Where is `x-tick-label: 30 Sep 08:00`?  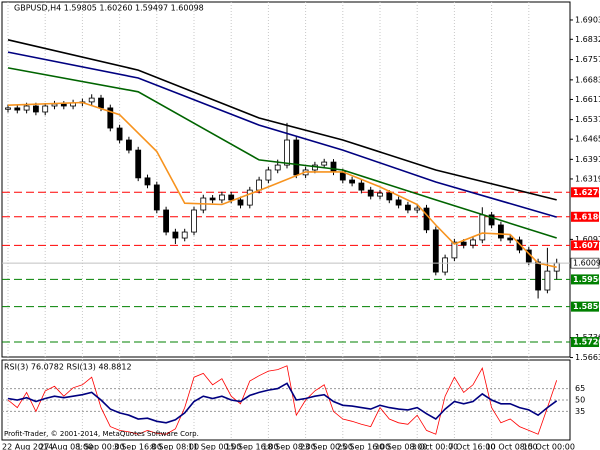 x-tick-label: 30 Sep 08:00 is located at coordinates (400, 446).